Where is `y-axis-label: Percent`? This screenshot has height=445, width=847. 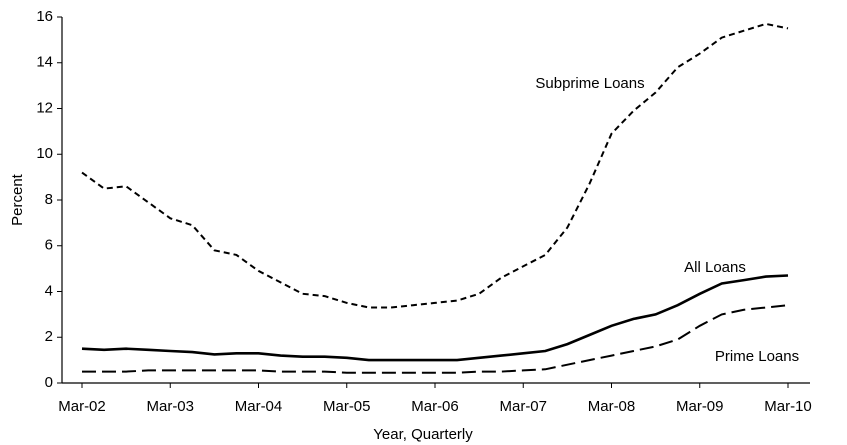
y-axis-label: Percent is located at coordinates (17, 199).